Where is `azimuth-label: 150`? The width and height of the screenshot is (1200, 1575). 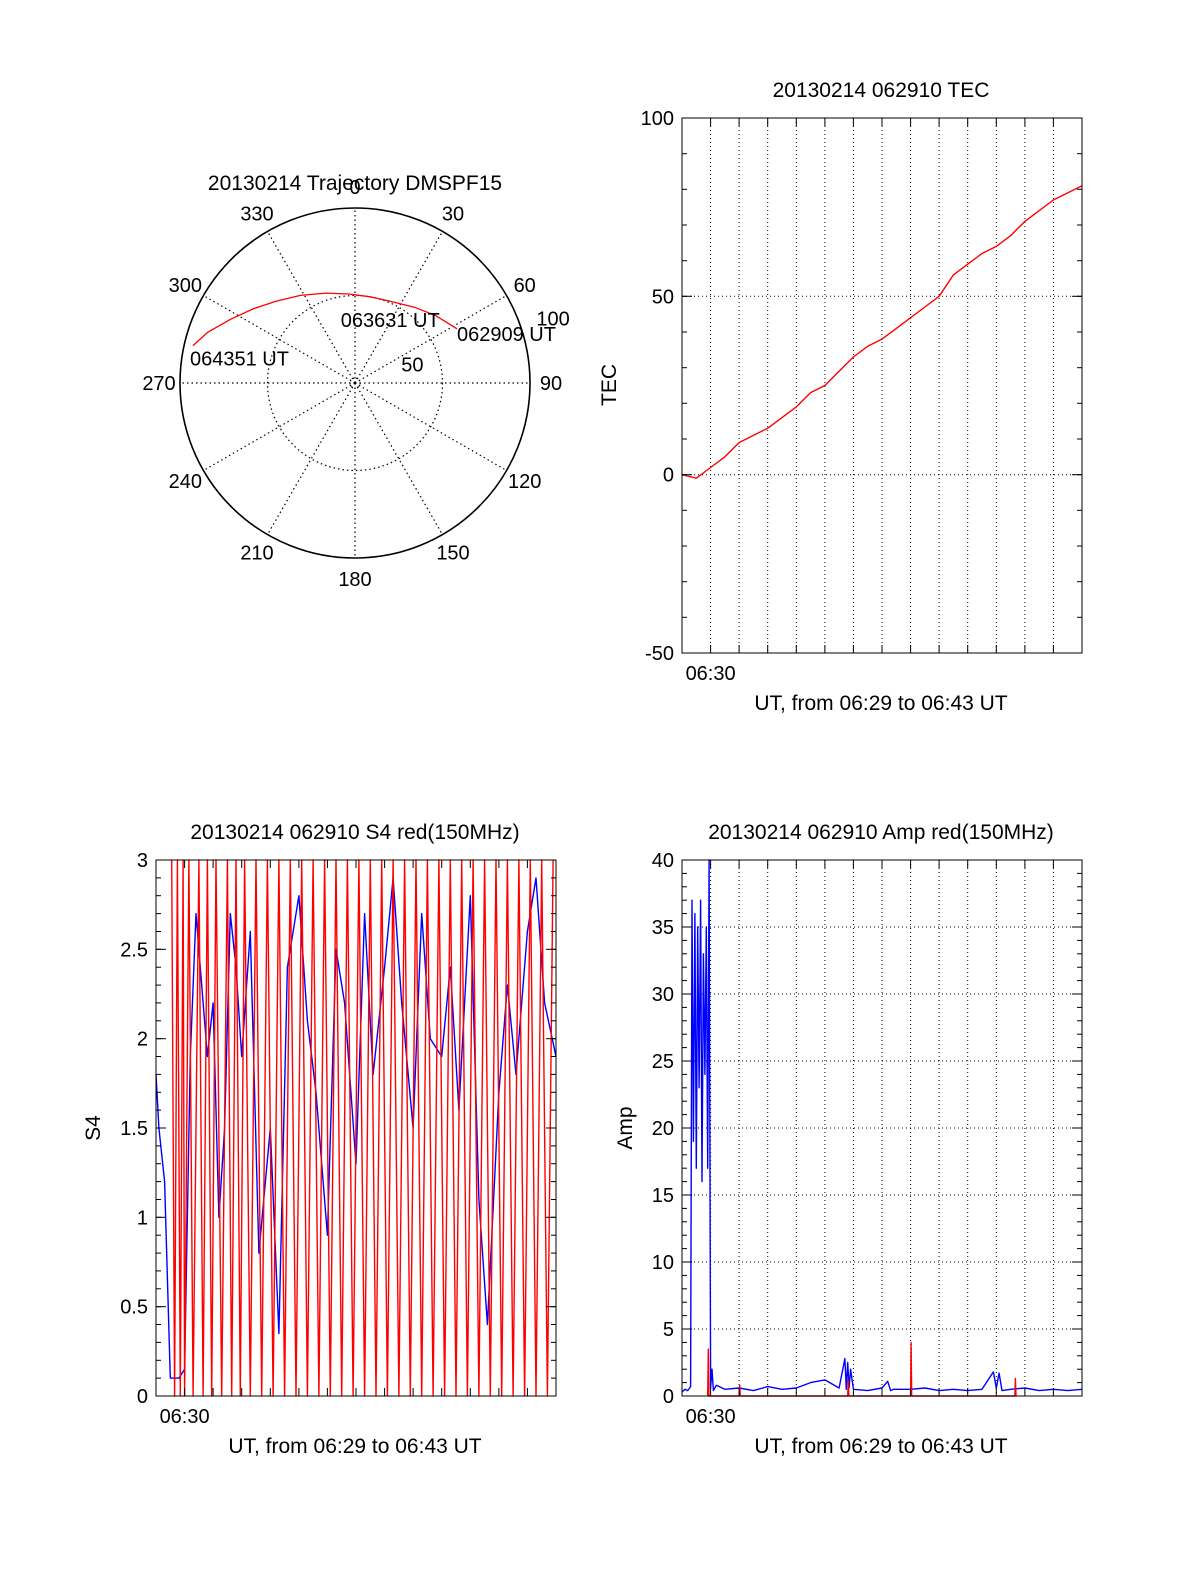 azimuth-label: 150 is located at coordinates (452, 554).